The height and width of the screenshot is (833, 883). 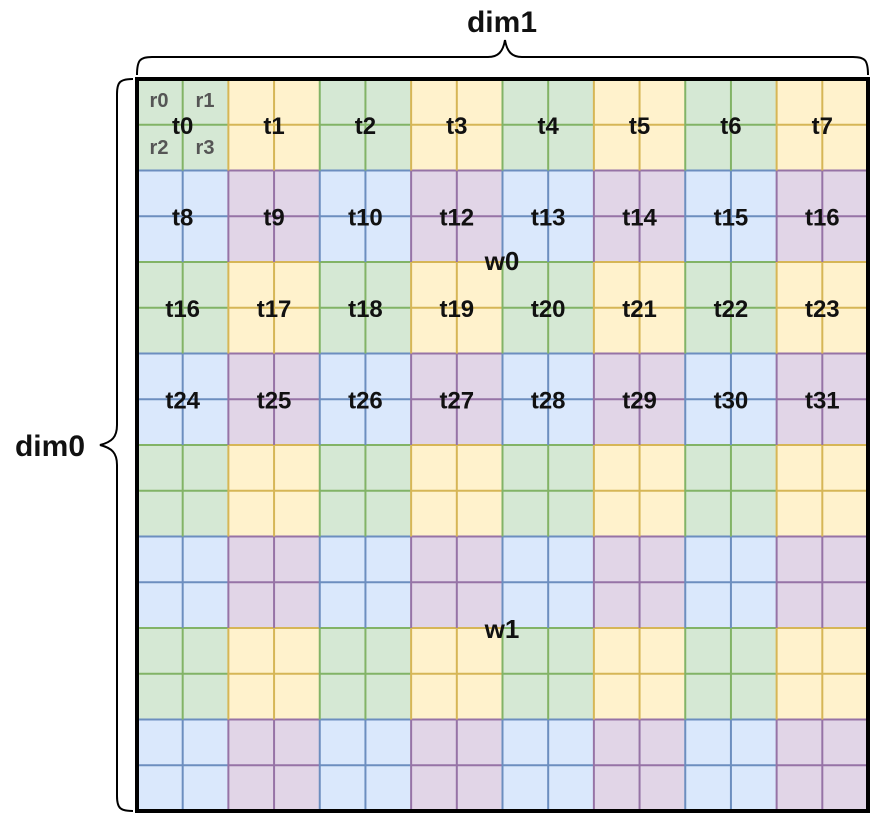 I want to click on thread-label: t21, so click(x=639, y=309).